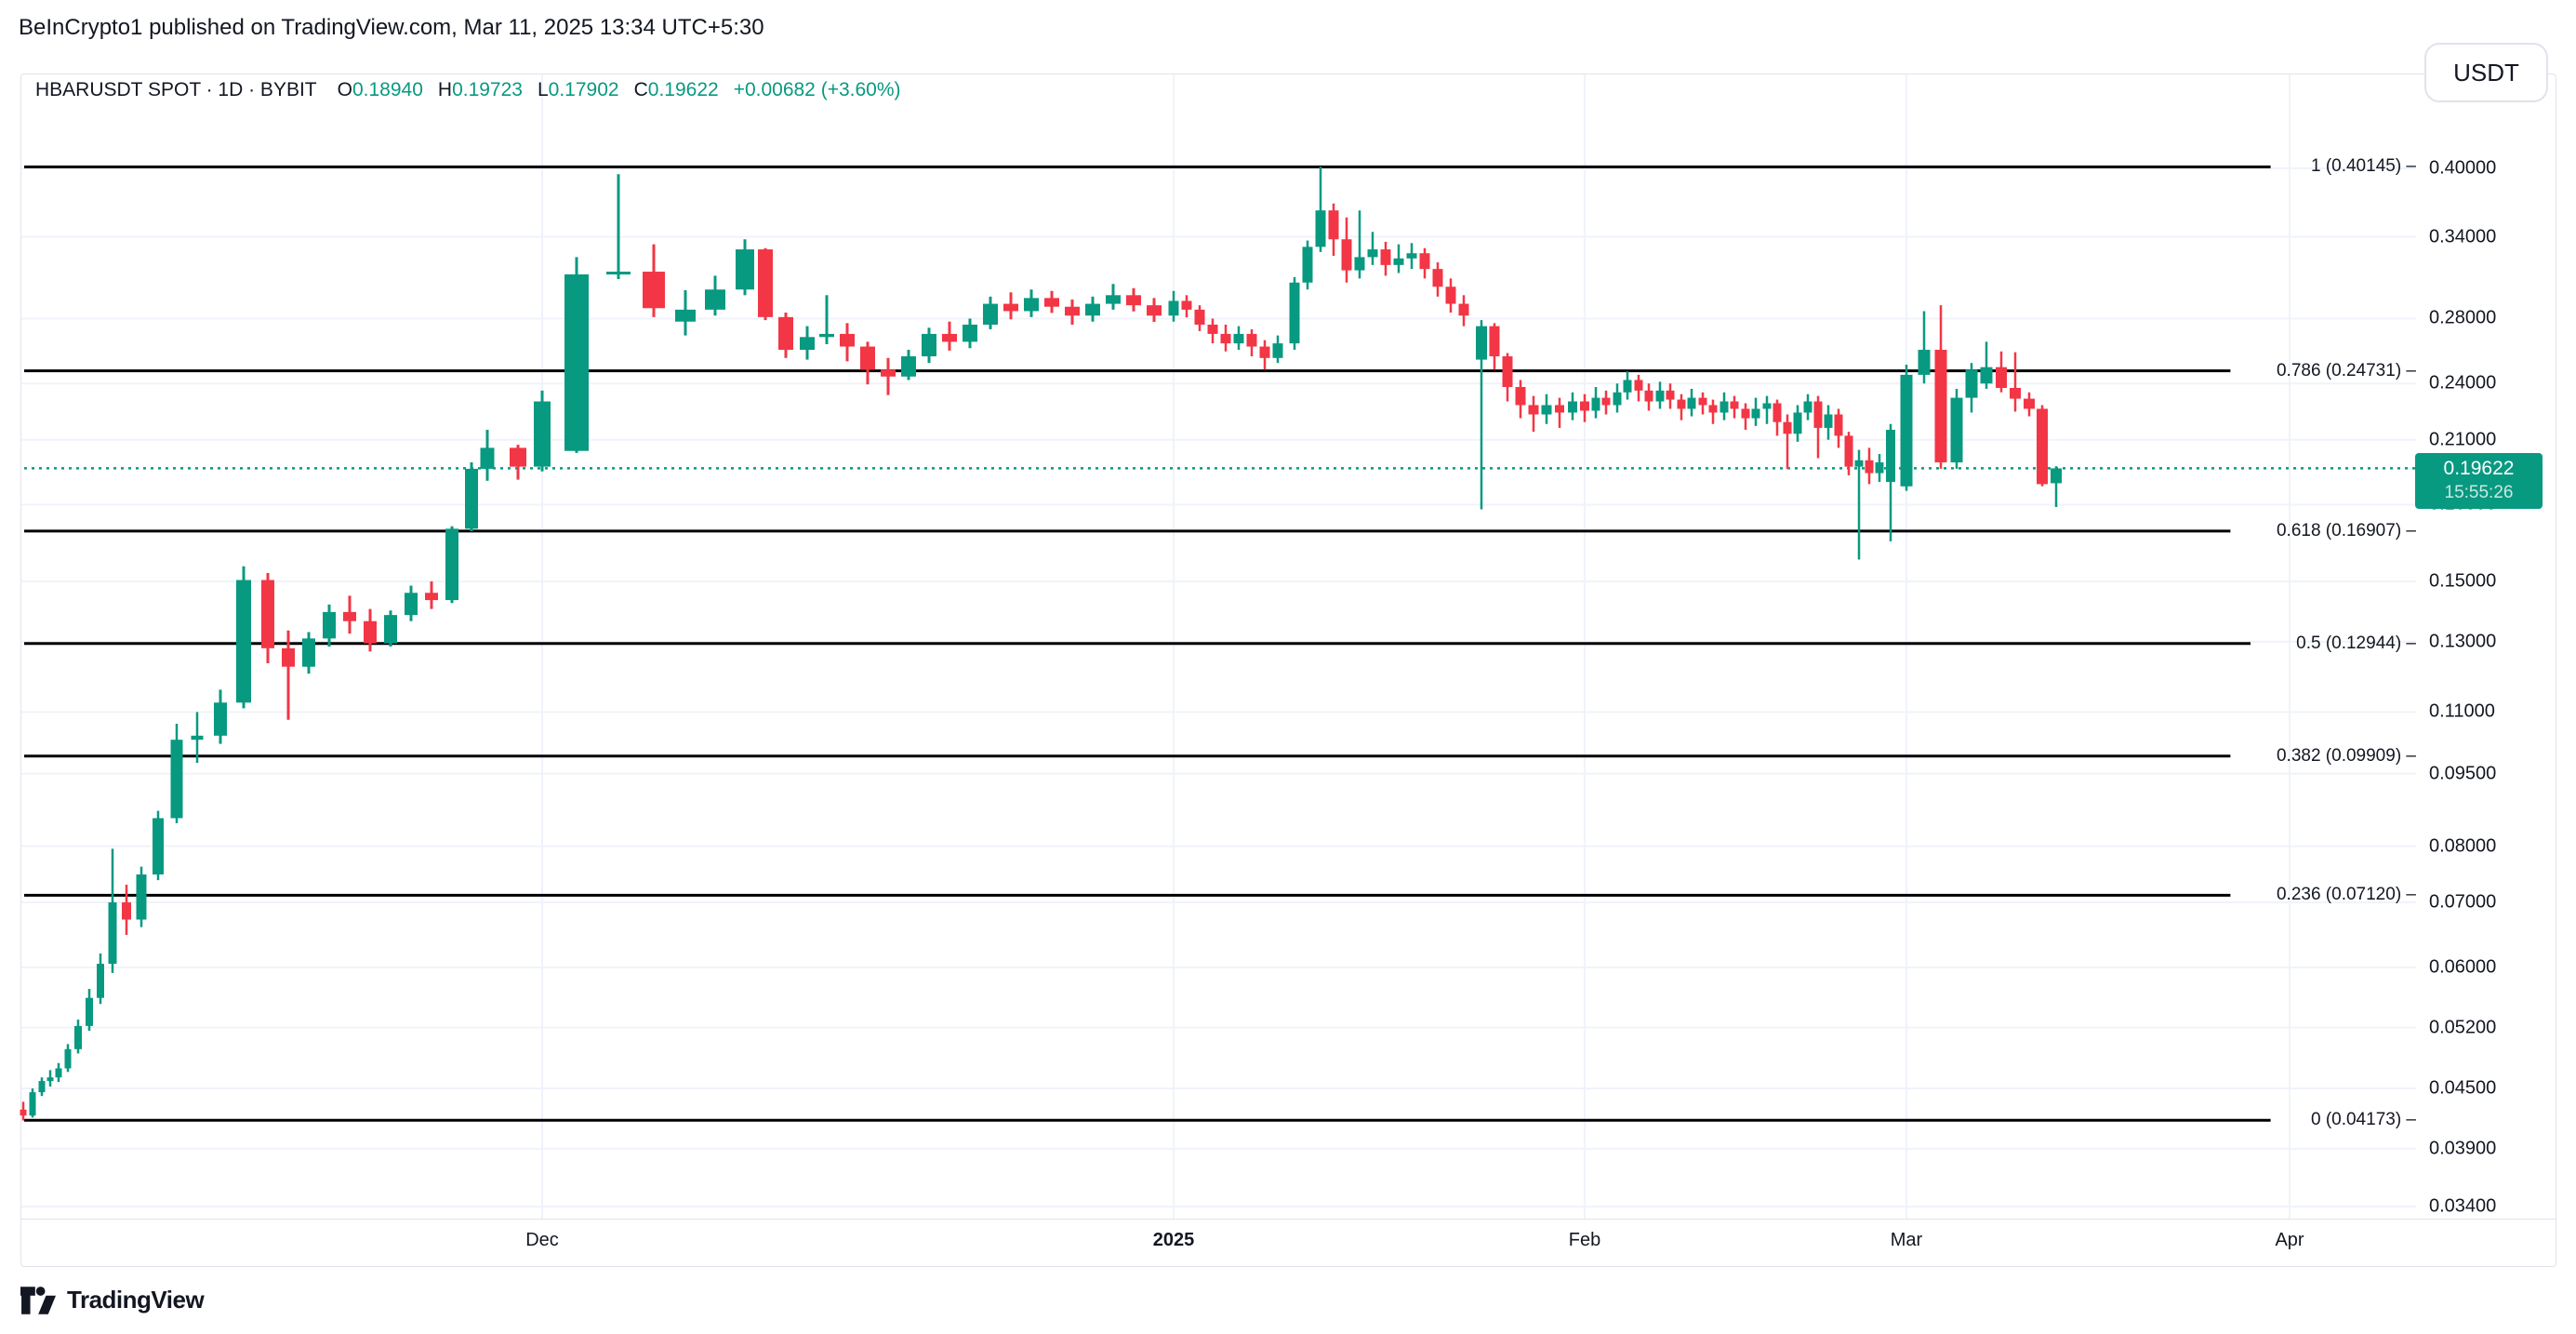 The image size is (2576, 1334). Describe the element at coordinates (2346, 895) in the screenshot. I see `fib-label-0.236: 0.236 (0.07120) –` at that location.